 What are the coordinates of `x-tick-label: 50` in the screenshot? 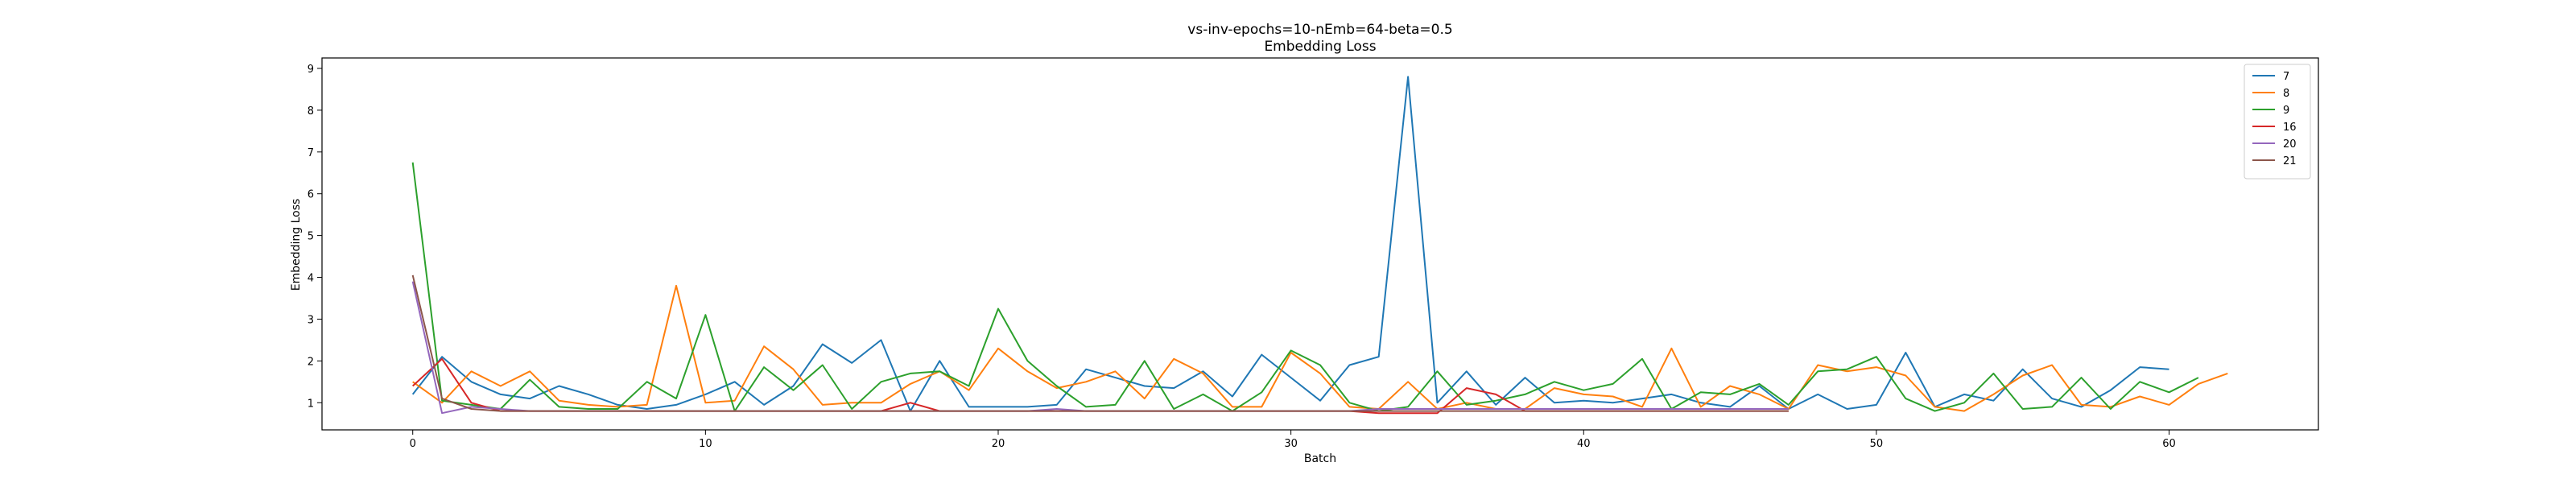 It's located at (1877, 444).